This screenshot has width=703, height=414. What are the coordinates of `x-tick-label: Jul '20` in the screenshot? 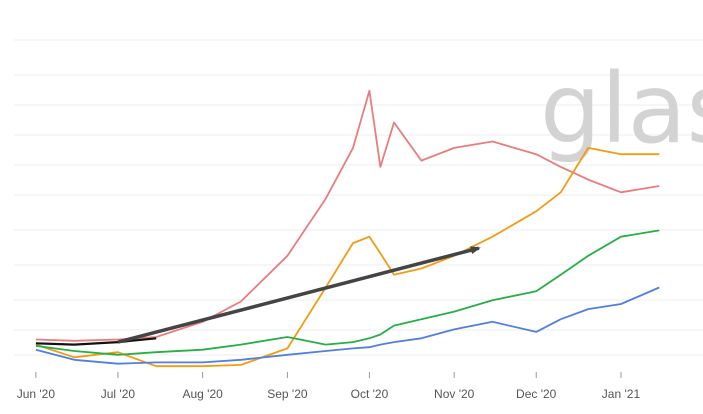 It's located at (118, 394).